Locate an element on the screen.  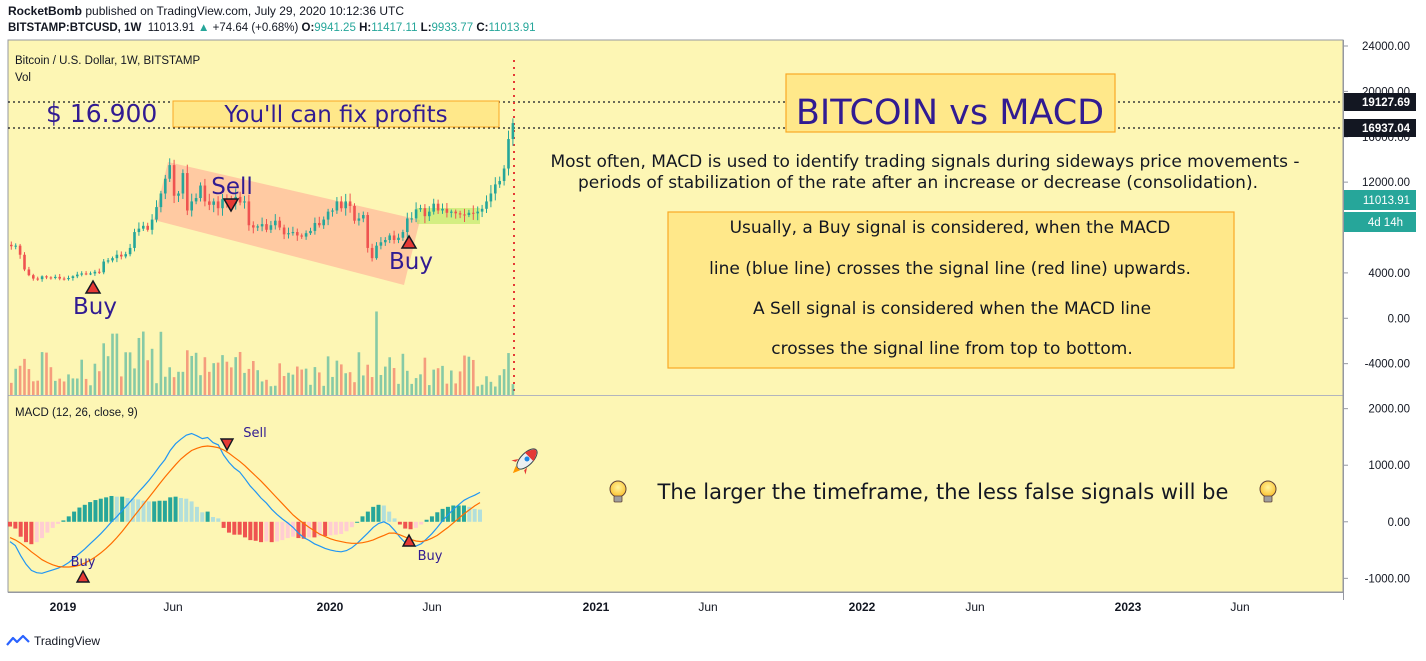
change-up-icon: ▲ is located at coordinates (204, 28).